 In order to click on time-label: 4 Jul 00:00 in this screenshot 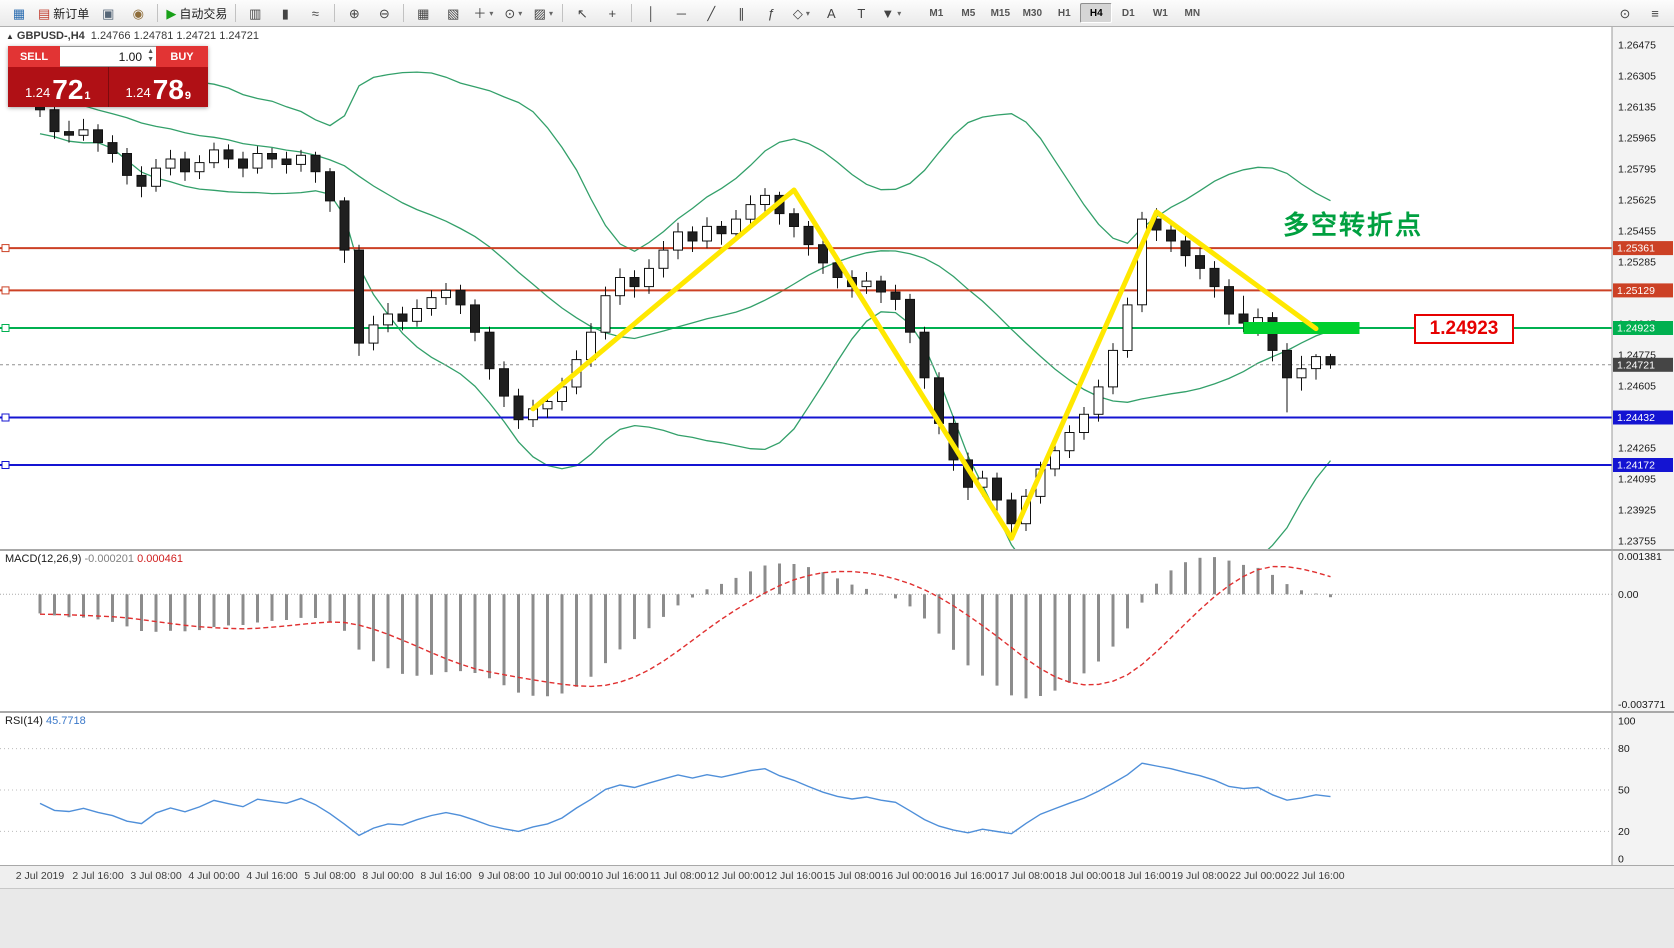, I will do `click(214, 876)`.